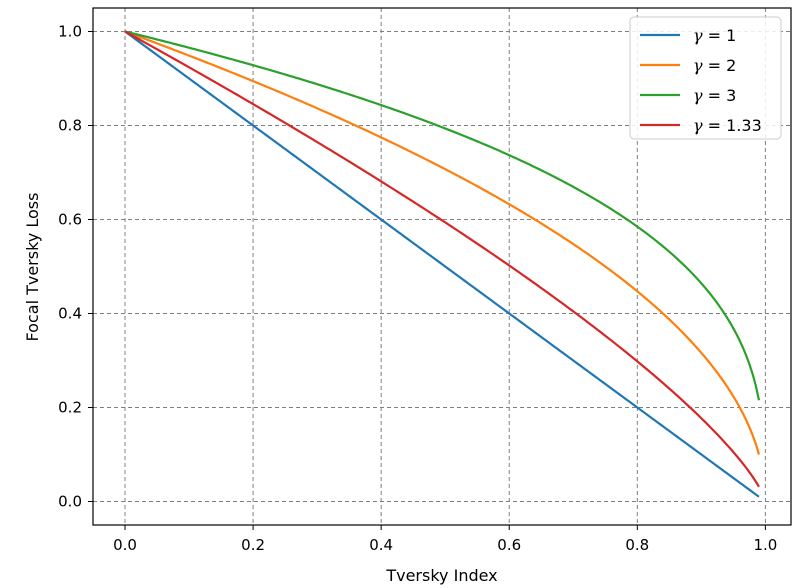 The width and height of the screenshot is (812, 588). I want to click on legend-label-4: γ = 1.33, so click(727, 125).